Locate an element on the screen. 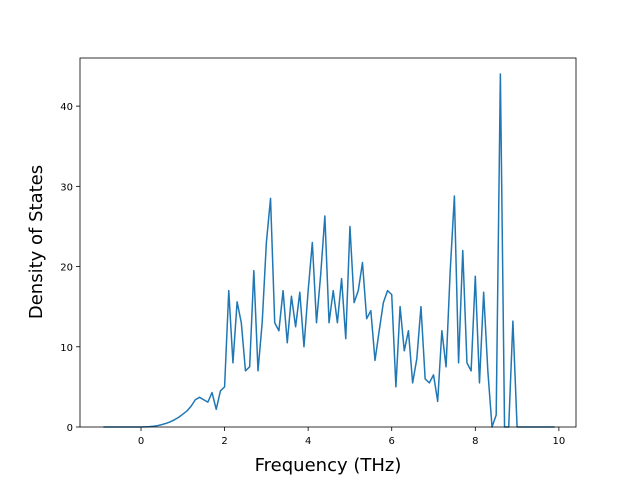  y-axis-label: Density of States is located at coordinates (36, 242).